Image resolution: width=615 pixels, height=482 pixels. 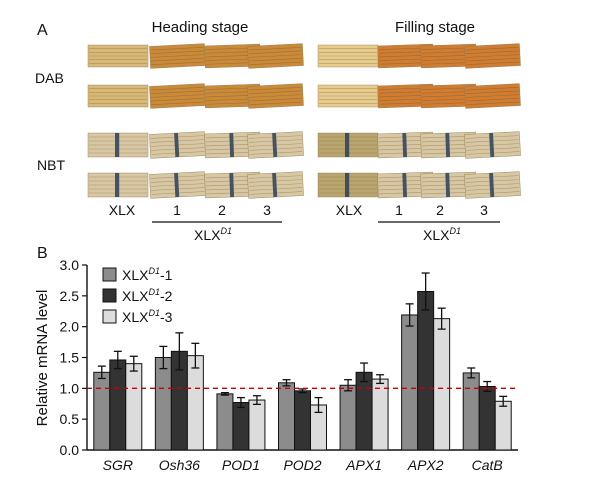 I want to click on x-tick-label-Osh36: Osh36, so click(x=179, y=465).